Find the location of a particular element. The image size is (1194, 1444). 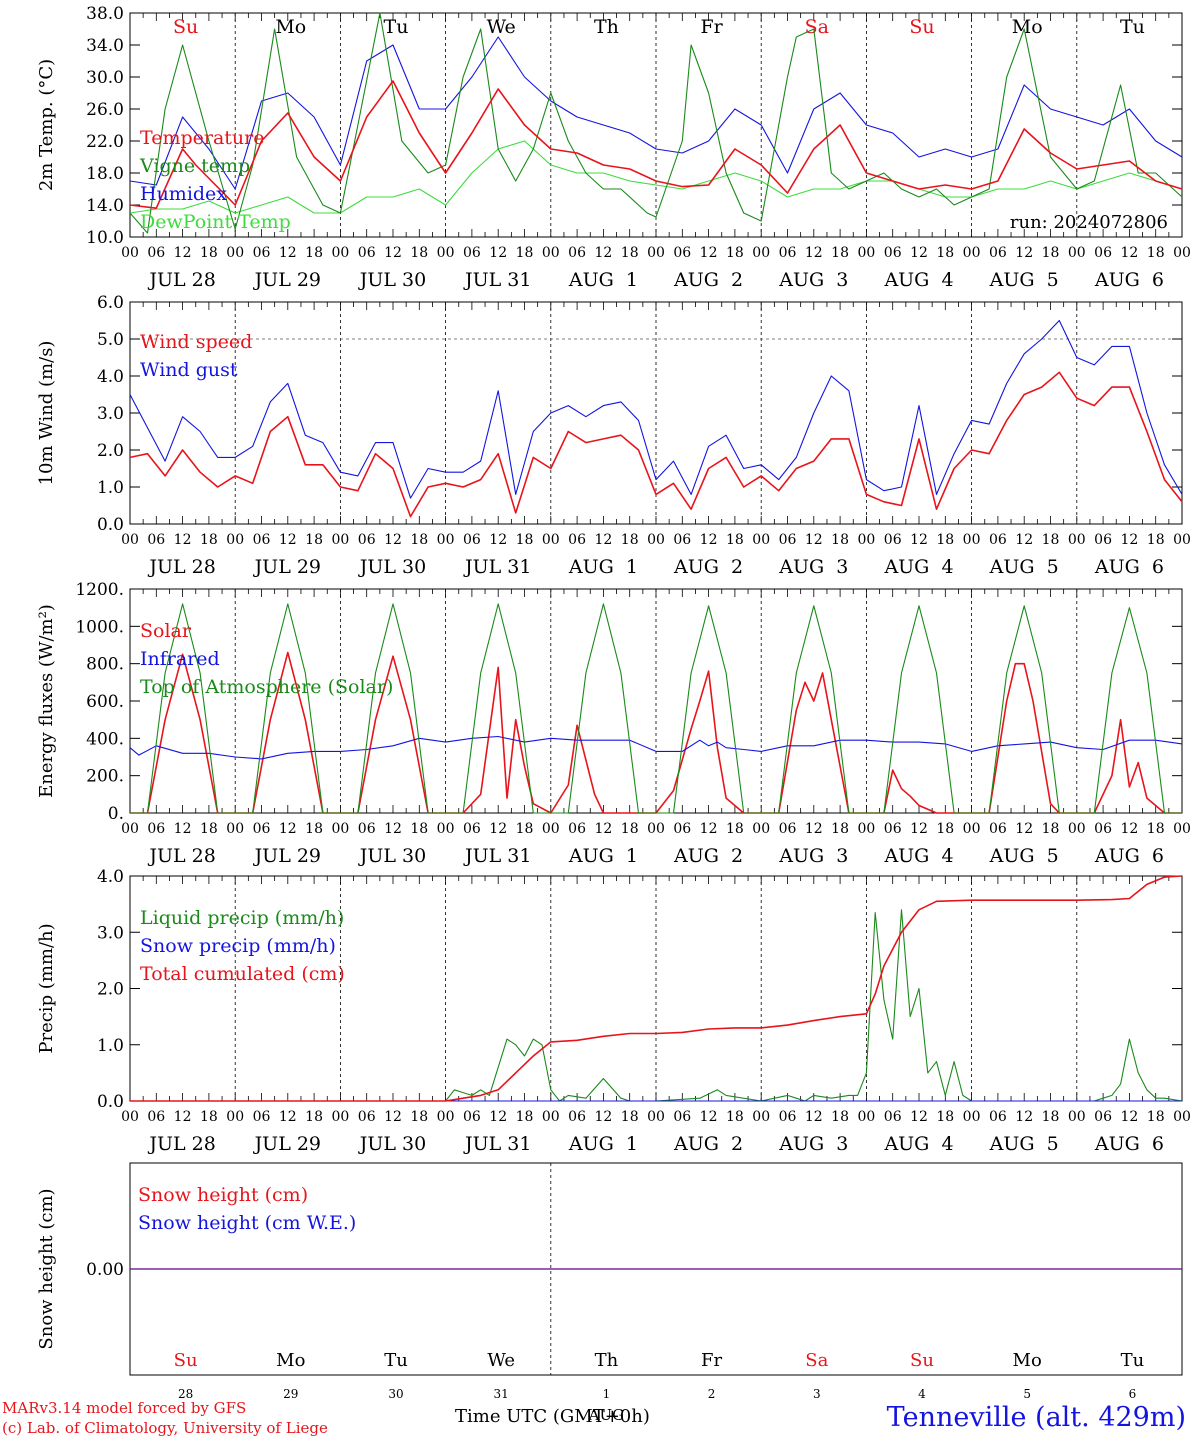

time-axis-title: Time UTC (GMT+0h) is located at coordinates (552, 1416).